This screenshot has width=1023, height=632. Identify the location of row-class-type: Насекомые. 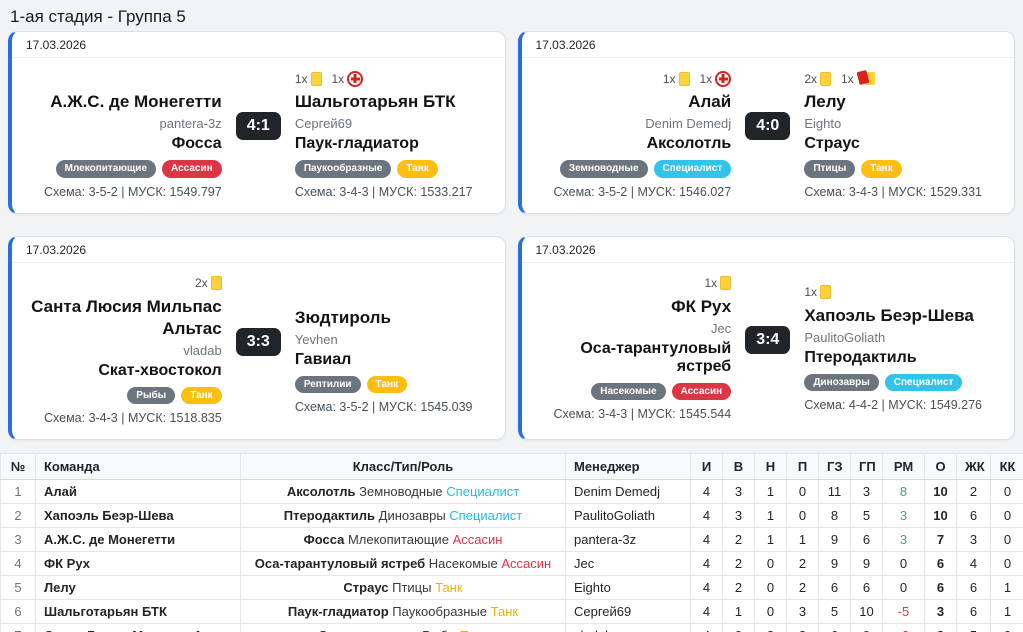
(463, 564).